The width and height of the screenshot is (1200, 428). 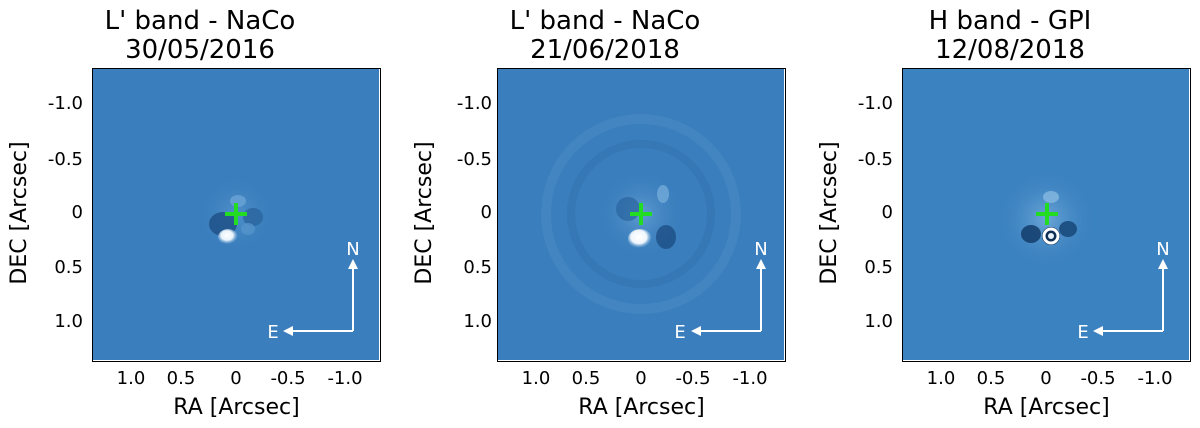 I want to click on panel-title-date: 12/08/2018, so click(x=1010, y=50).